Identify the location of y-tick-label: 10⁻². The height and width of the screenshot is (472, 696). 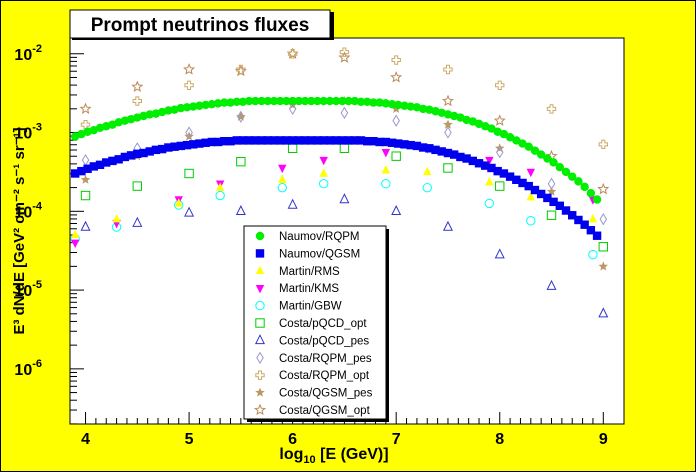
(28, 53).